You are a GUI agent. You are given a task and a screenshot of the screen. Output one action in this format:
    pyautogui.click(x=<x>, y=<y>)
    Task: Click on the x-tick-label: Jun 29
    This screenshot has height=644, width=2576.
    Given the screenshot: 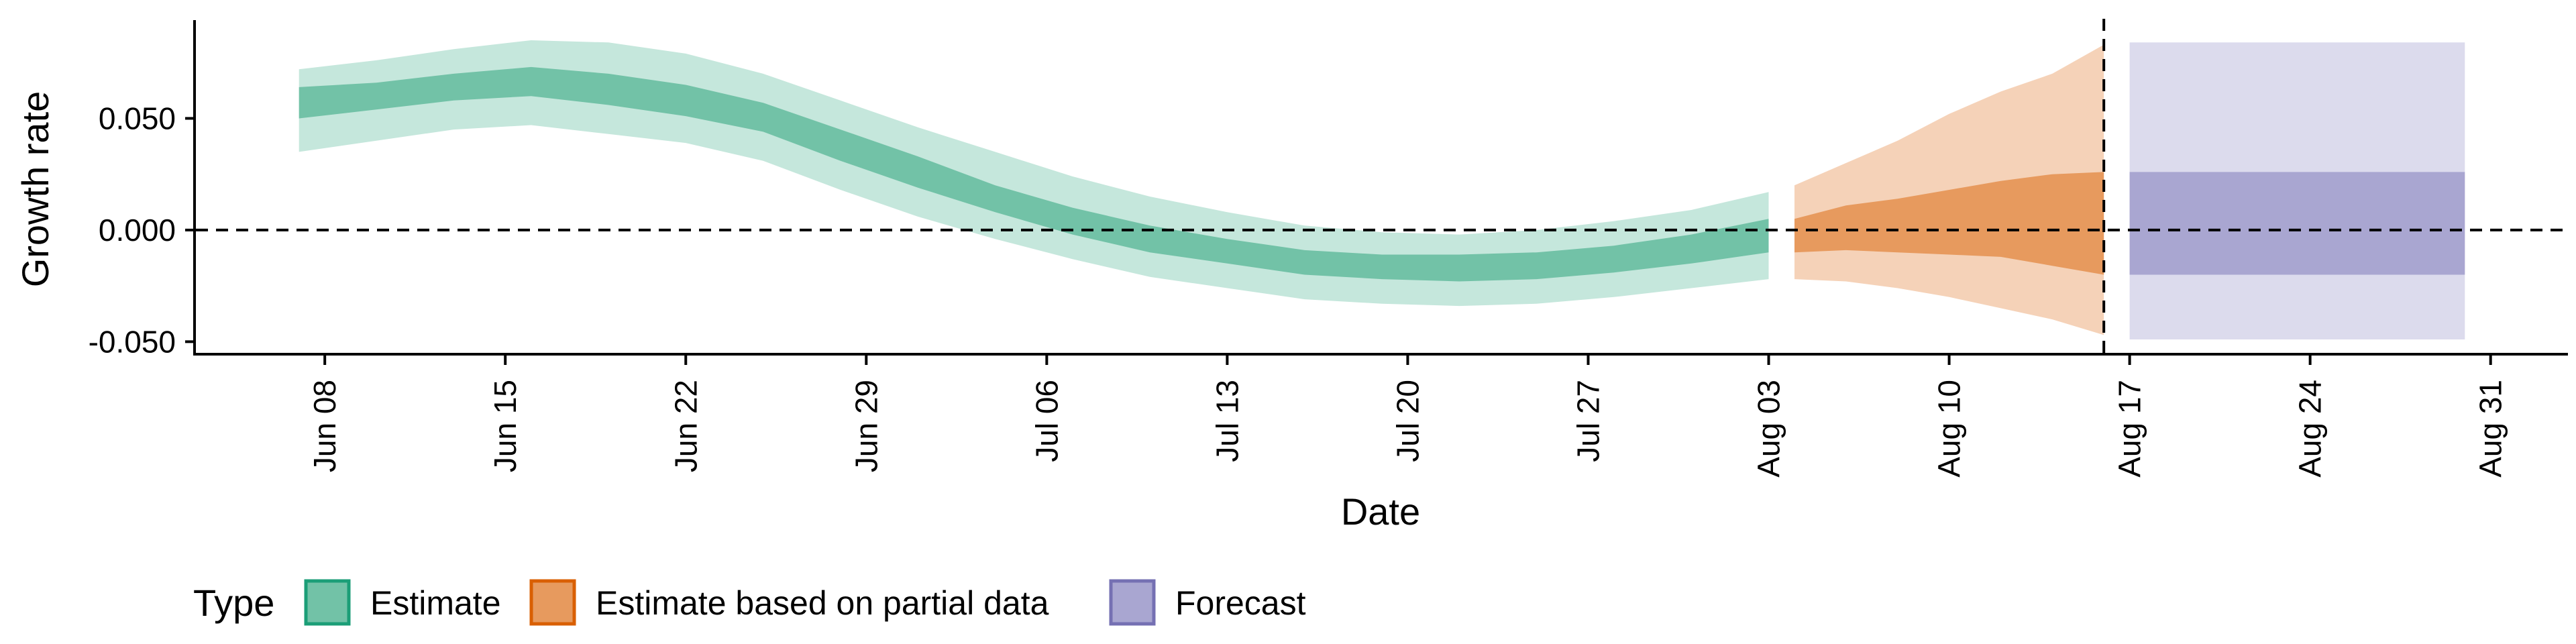 What is the action you would take?
    pyautogui.click(x=866, y=426)
    